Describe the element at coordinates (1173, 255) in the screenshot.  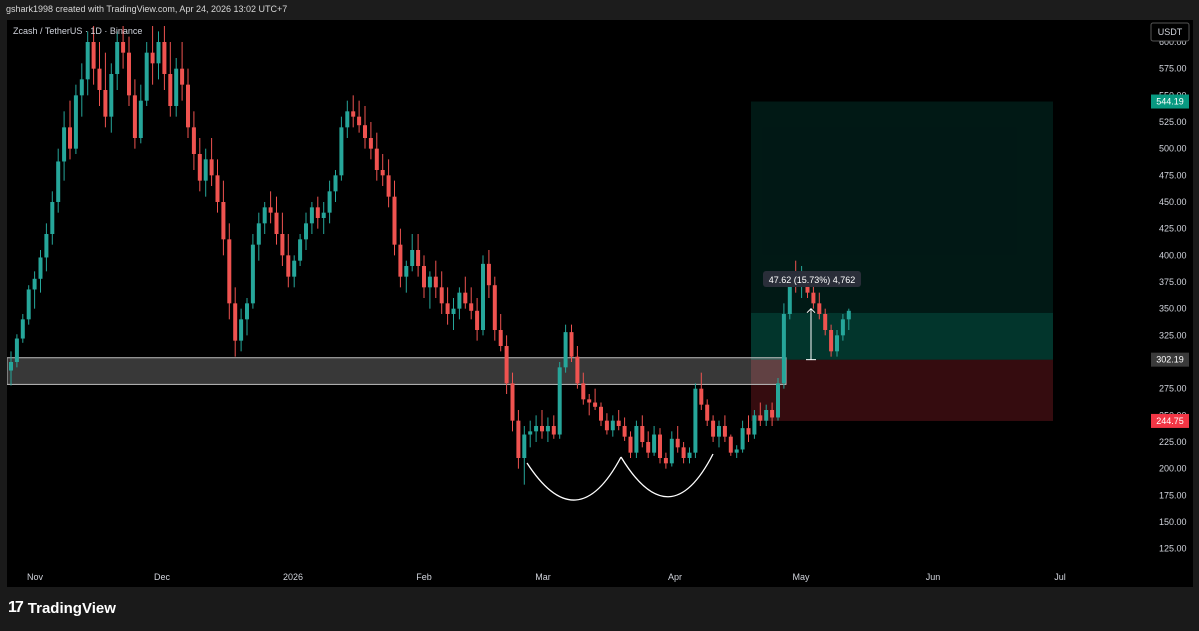
I see `y-tick-label: 400.00` at that location.